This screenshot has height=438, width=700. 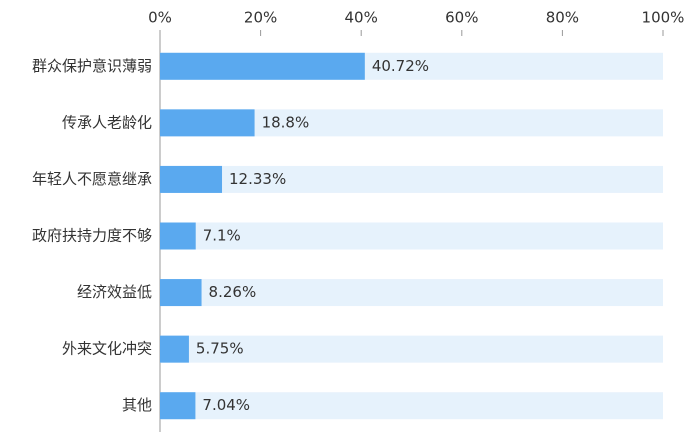 I want to click on value-label: 7.1%, so click(x=222, y=236).